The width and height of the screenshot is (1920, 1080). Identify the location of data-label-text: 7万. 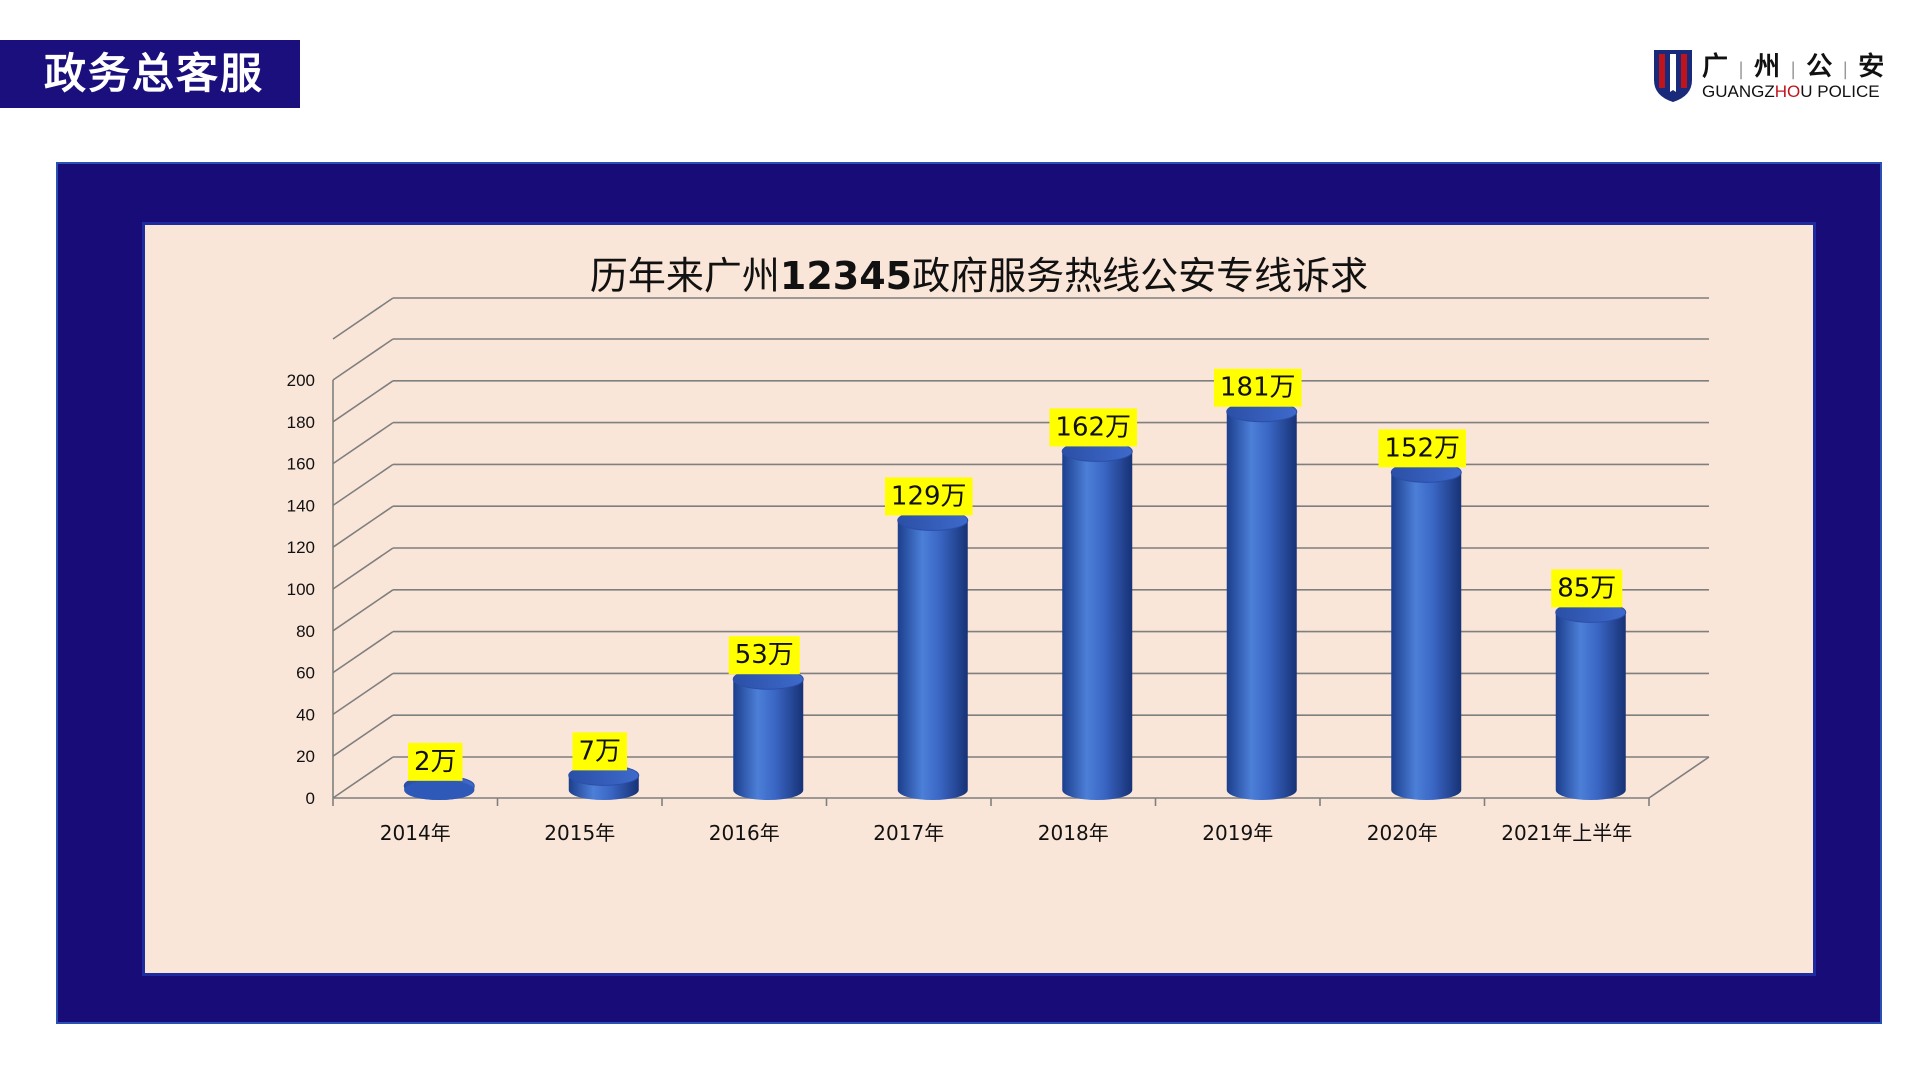
(599, 751).